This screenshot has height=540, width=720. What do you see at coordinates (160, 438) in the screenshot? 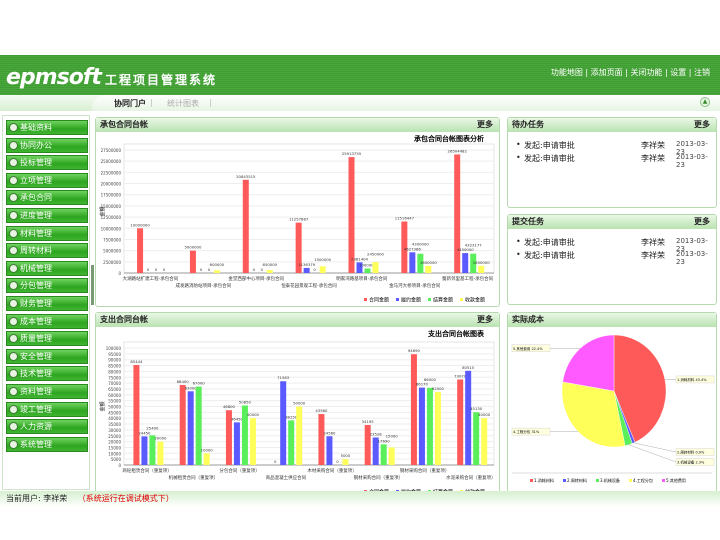
I see `data-label: 20000` at bounding box center [160, 438].